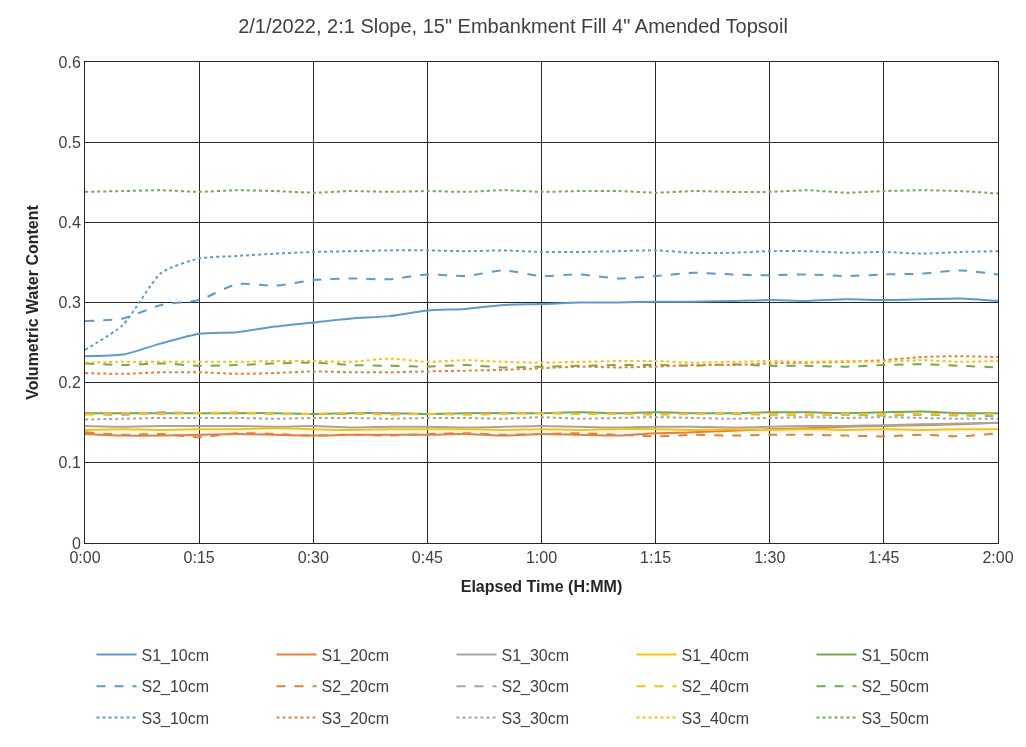  What do you see at coordinates (199, 558) in the screenshot?
I see `x-tick-label: 0:15` at bounding box center [199, 558].